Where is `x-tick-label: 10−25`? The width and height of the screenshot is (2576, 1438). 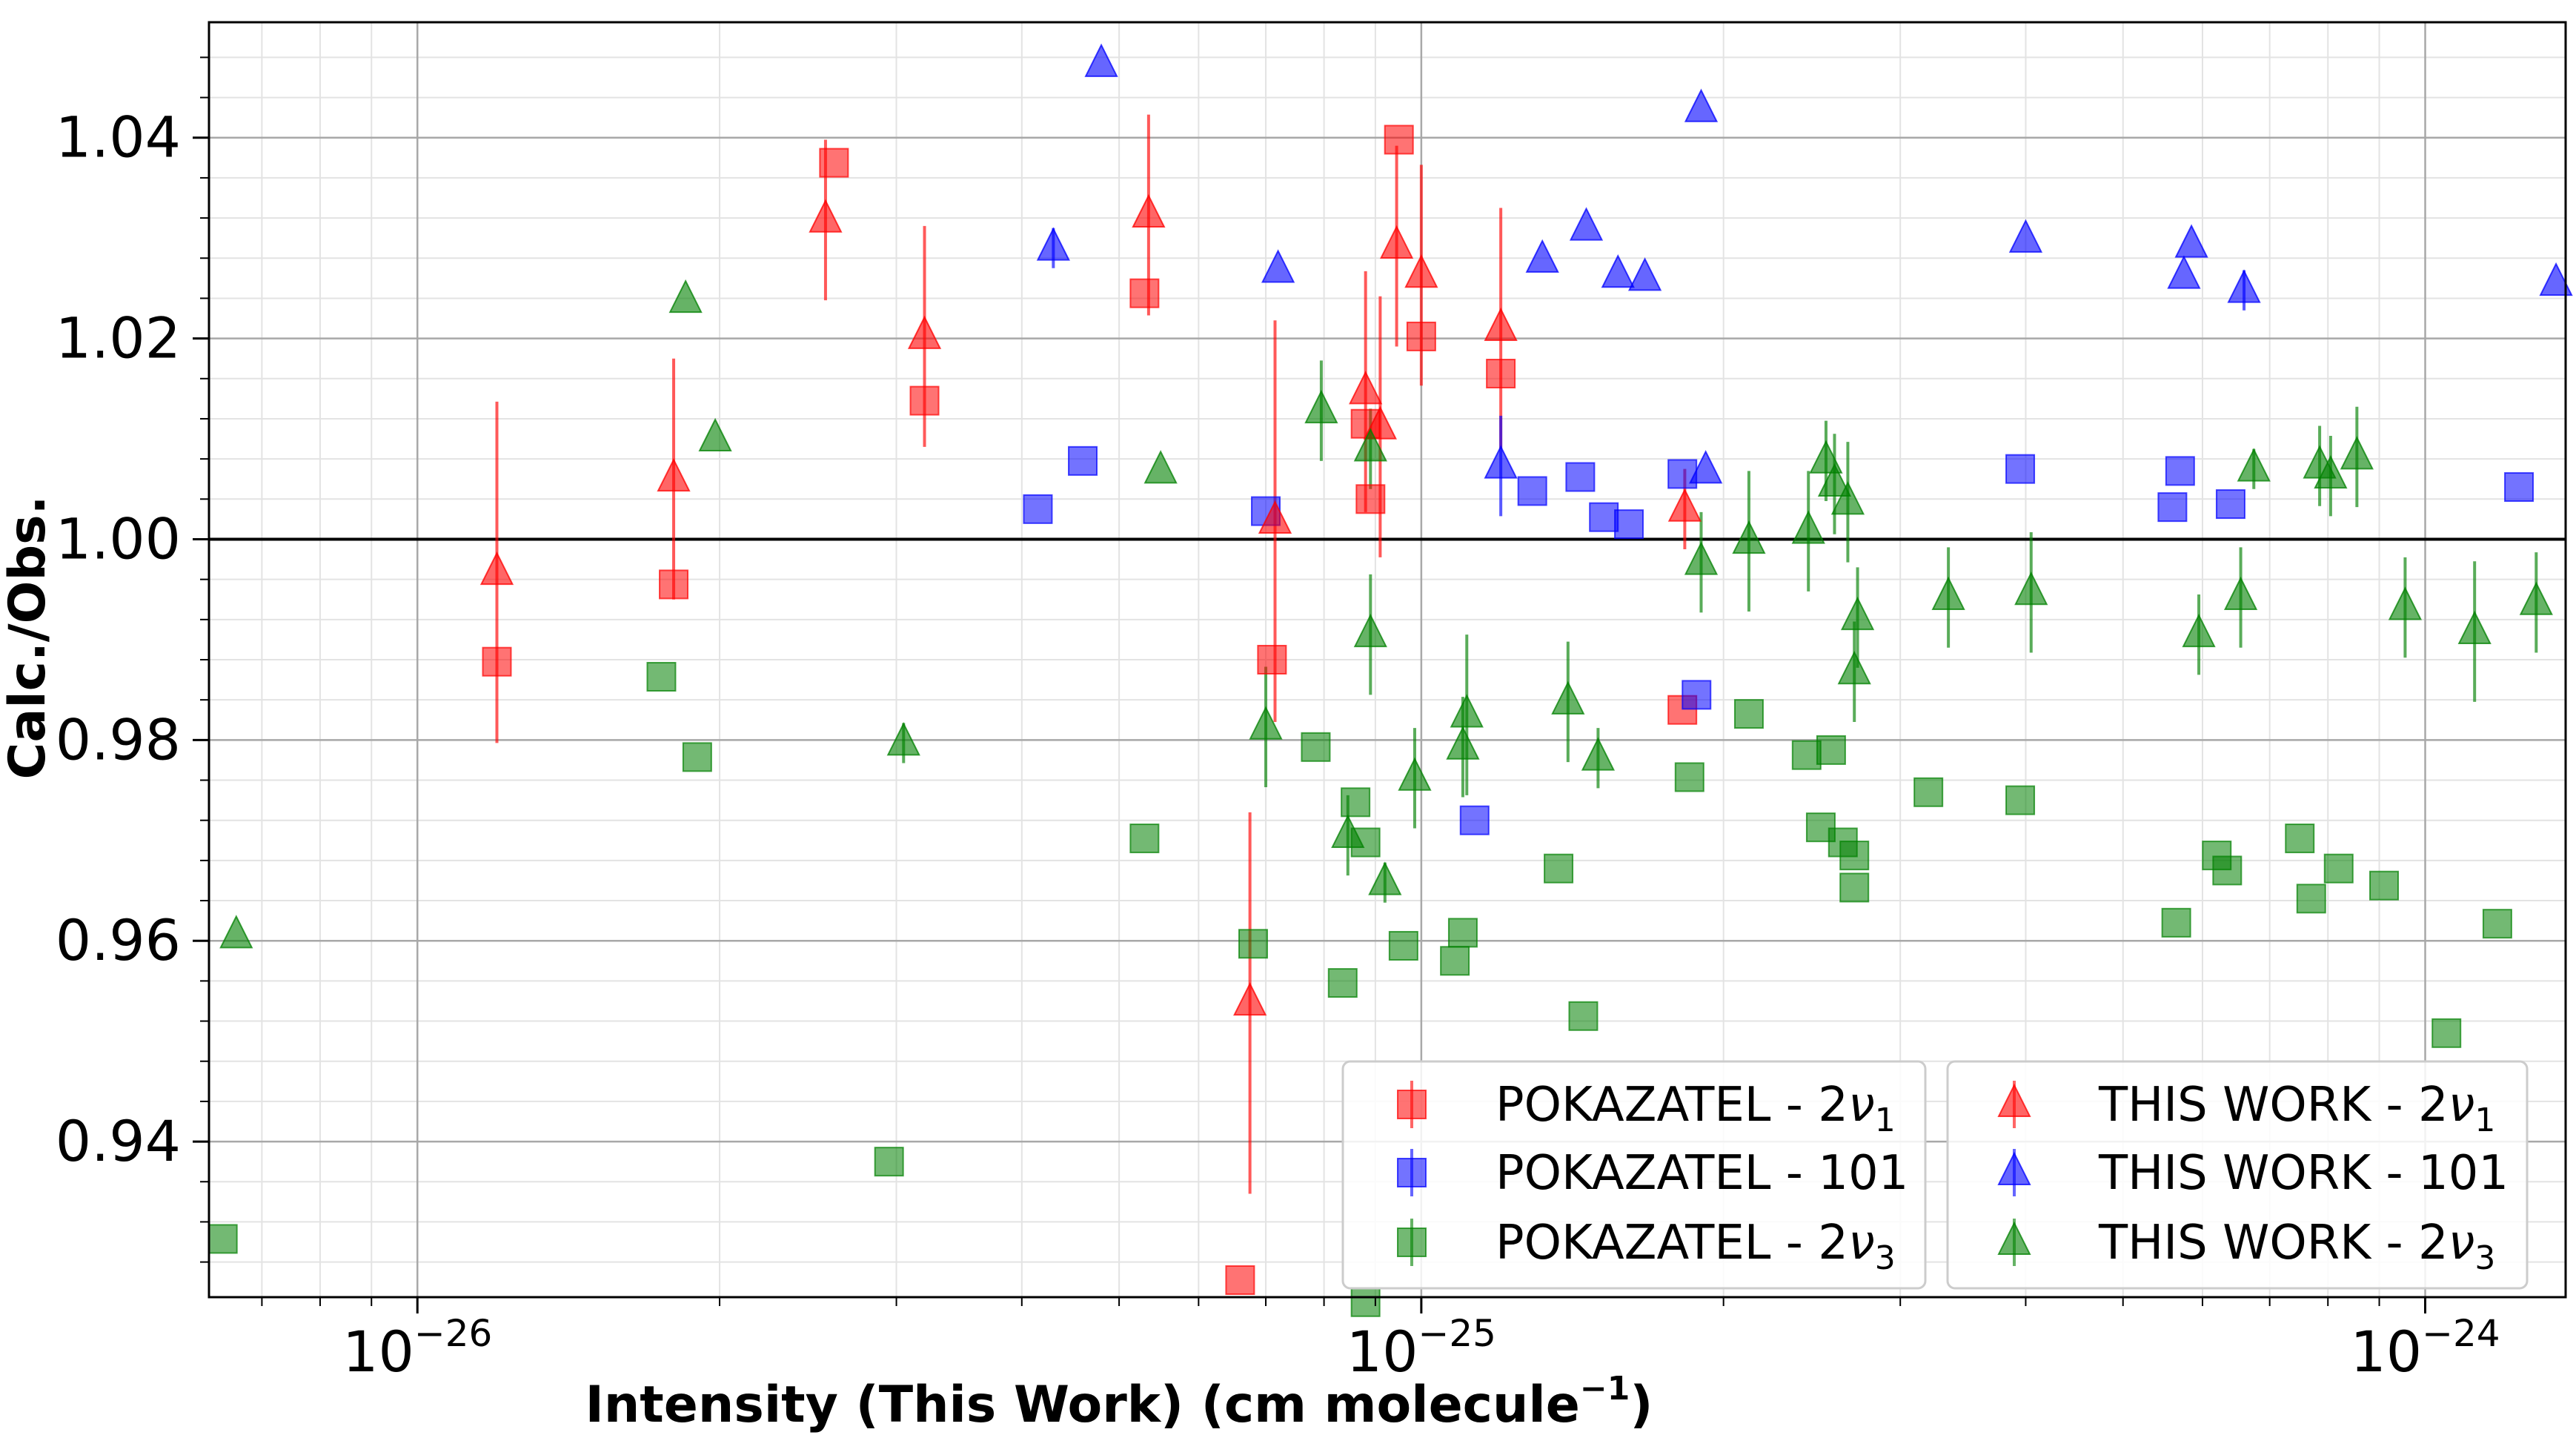 x-tick-label: 10−25 is located at coordinates (1421, 1348).